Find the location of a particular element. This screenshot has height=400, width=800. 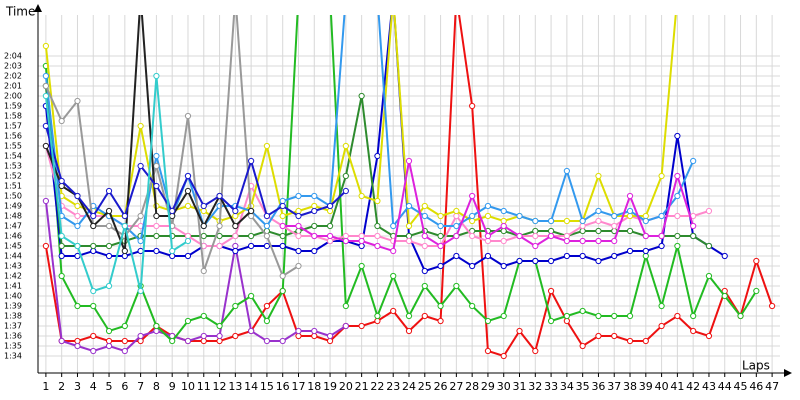

y-tick-label: 2:00 is located at coordinates (13, 96).